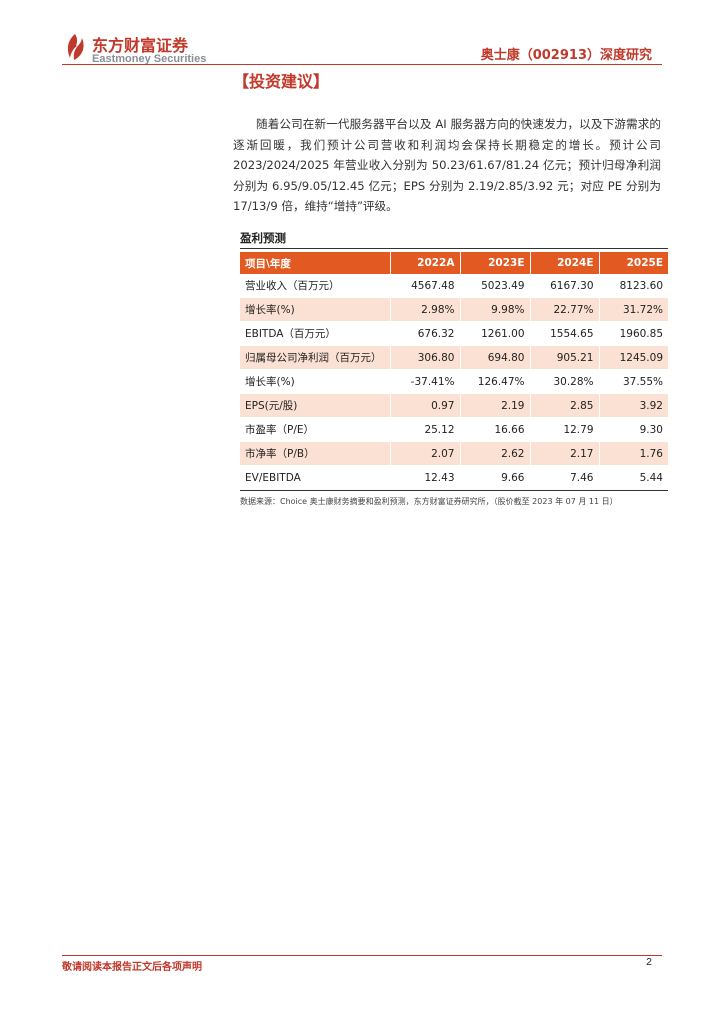 The image size is (724, 1024). What do you see at coordinates (649, 962) in the screenshot?
I see `page-number: 2` at bounding box center [649, 962].